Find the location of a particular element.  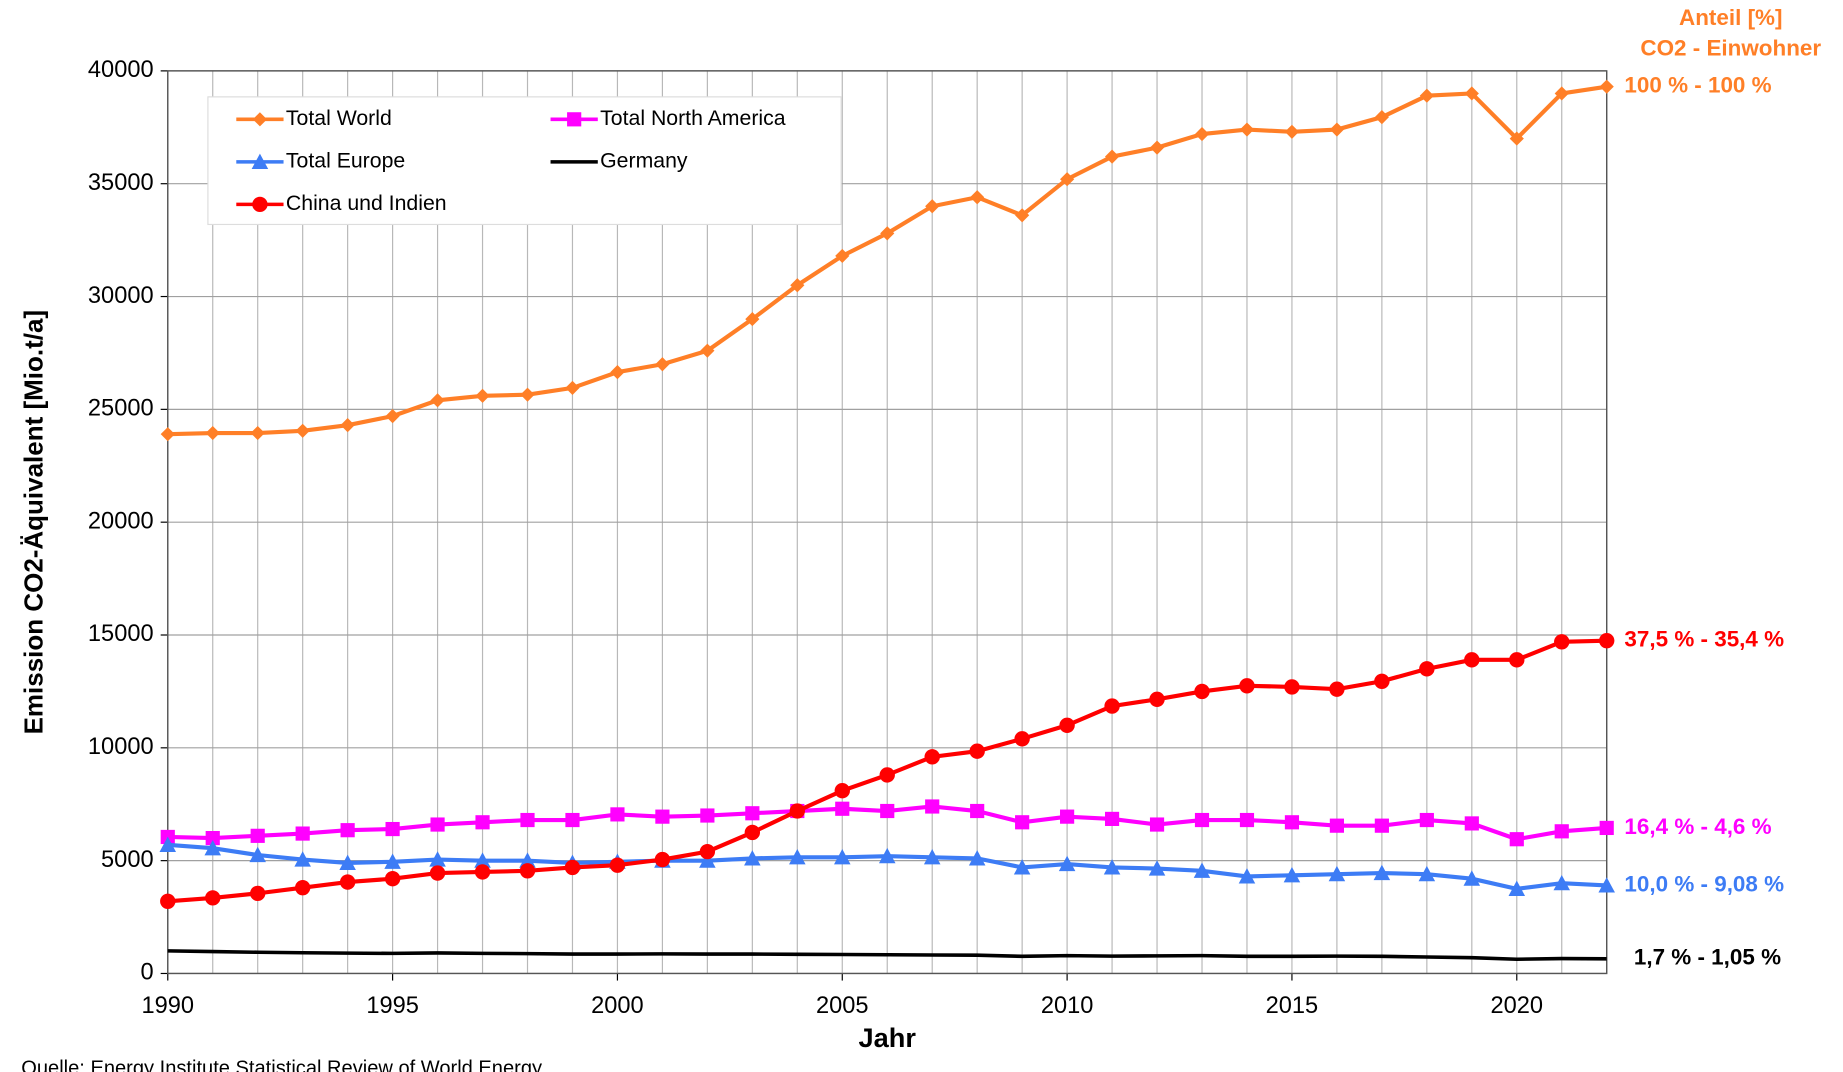

legend-label: Total World is located at coordinates (339, 118).